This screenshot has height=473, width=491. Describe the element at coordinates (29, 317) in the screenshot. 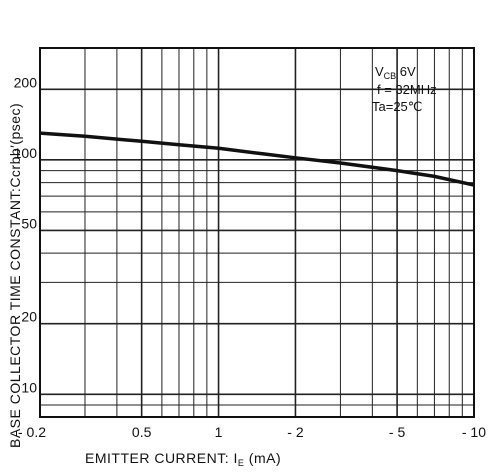

I see `y-tick-label: 20` at that location.